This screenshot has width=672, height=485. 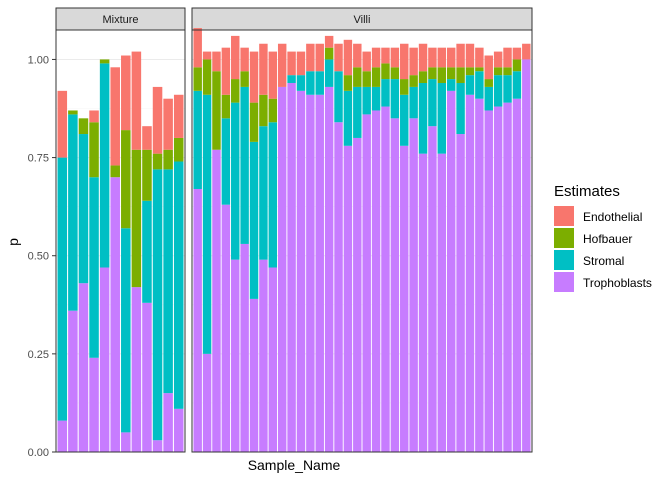 I want to click on legend-label: Stromal, so click(x=603, y=261).